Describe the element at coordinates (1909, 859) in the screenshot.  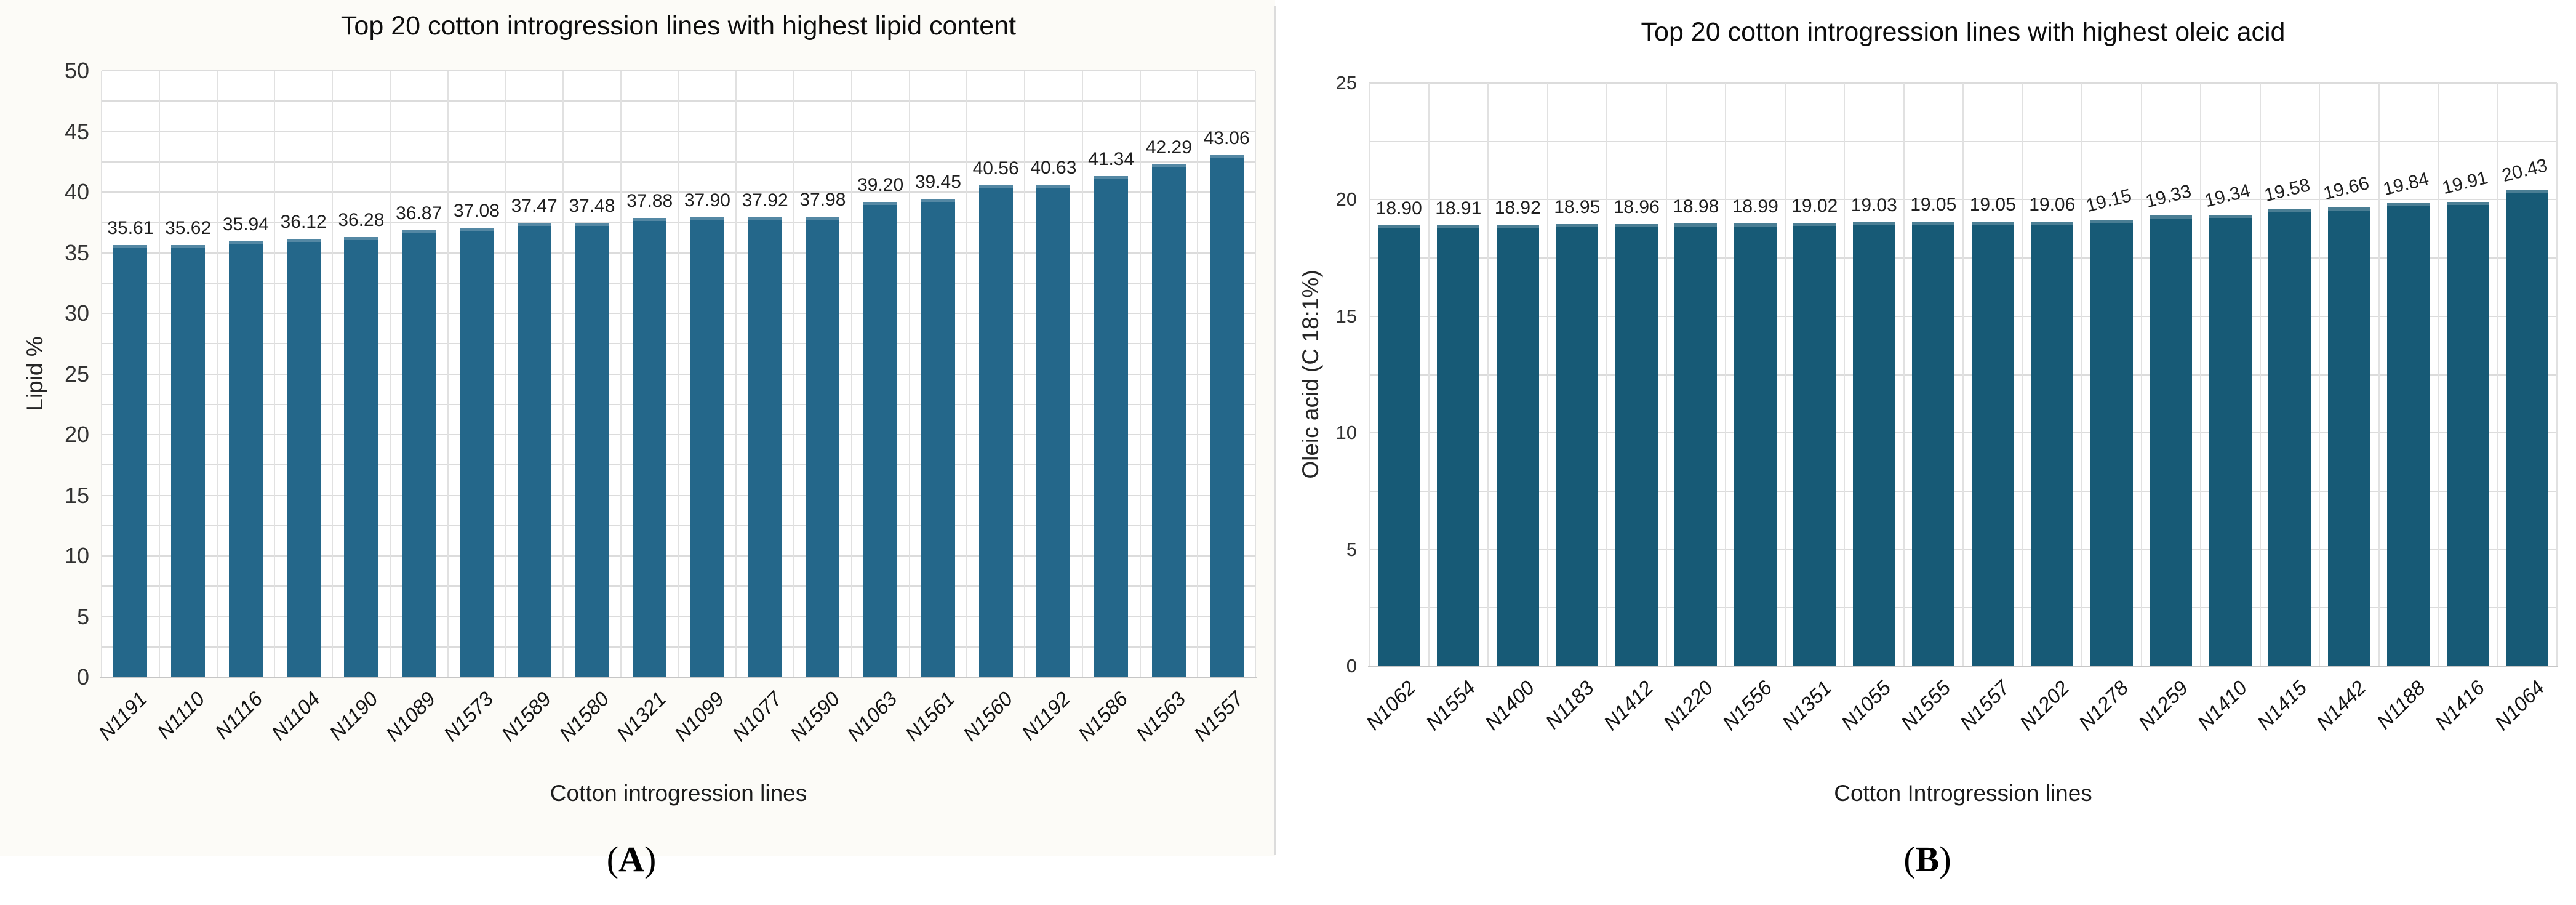
I see `caption-b-open-paren: (` at that location.